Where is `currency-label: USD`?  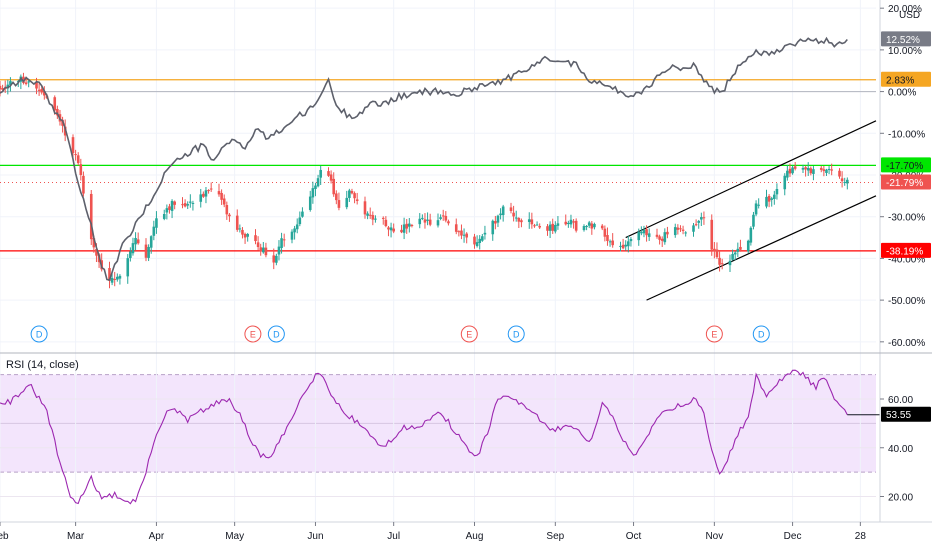 currency-label: USD is located at coordinates (909, 15).